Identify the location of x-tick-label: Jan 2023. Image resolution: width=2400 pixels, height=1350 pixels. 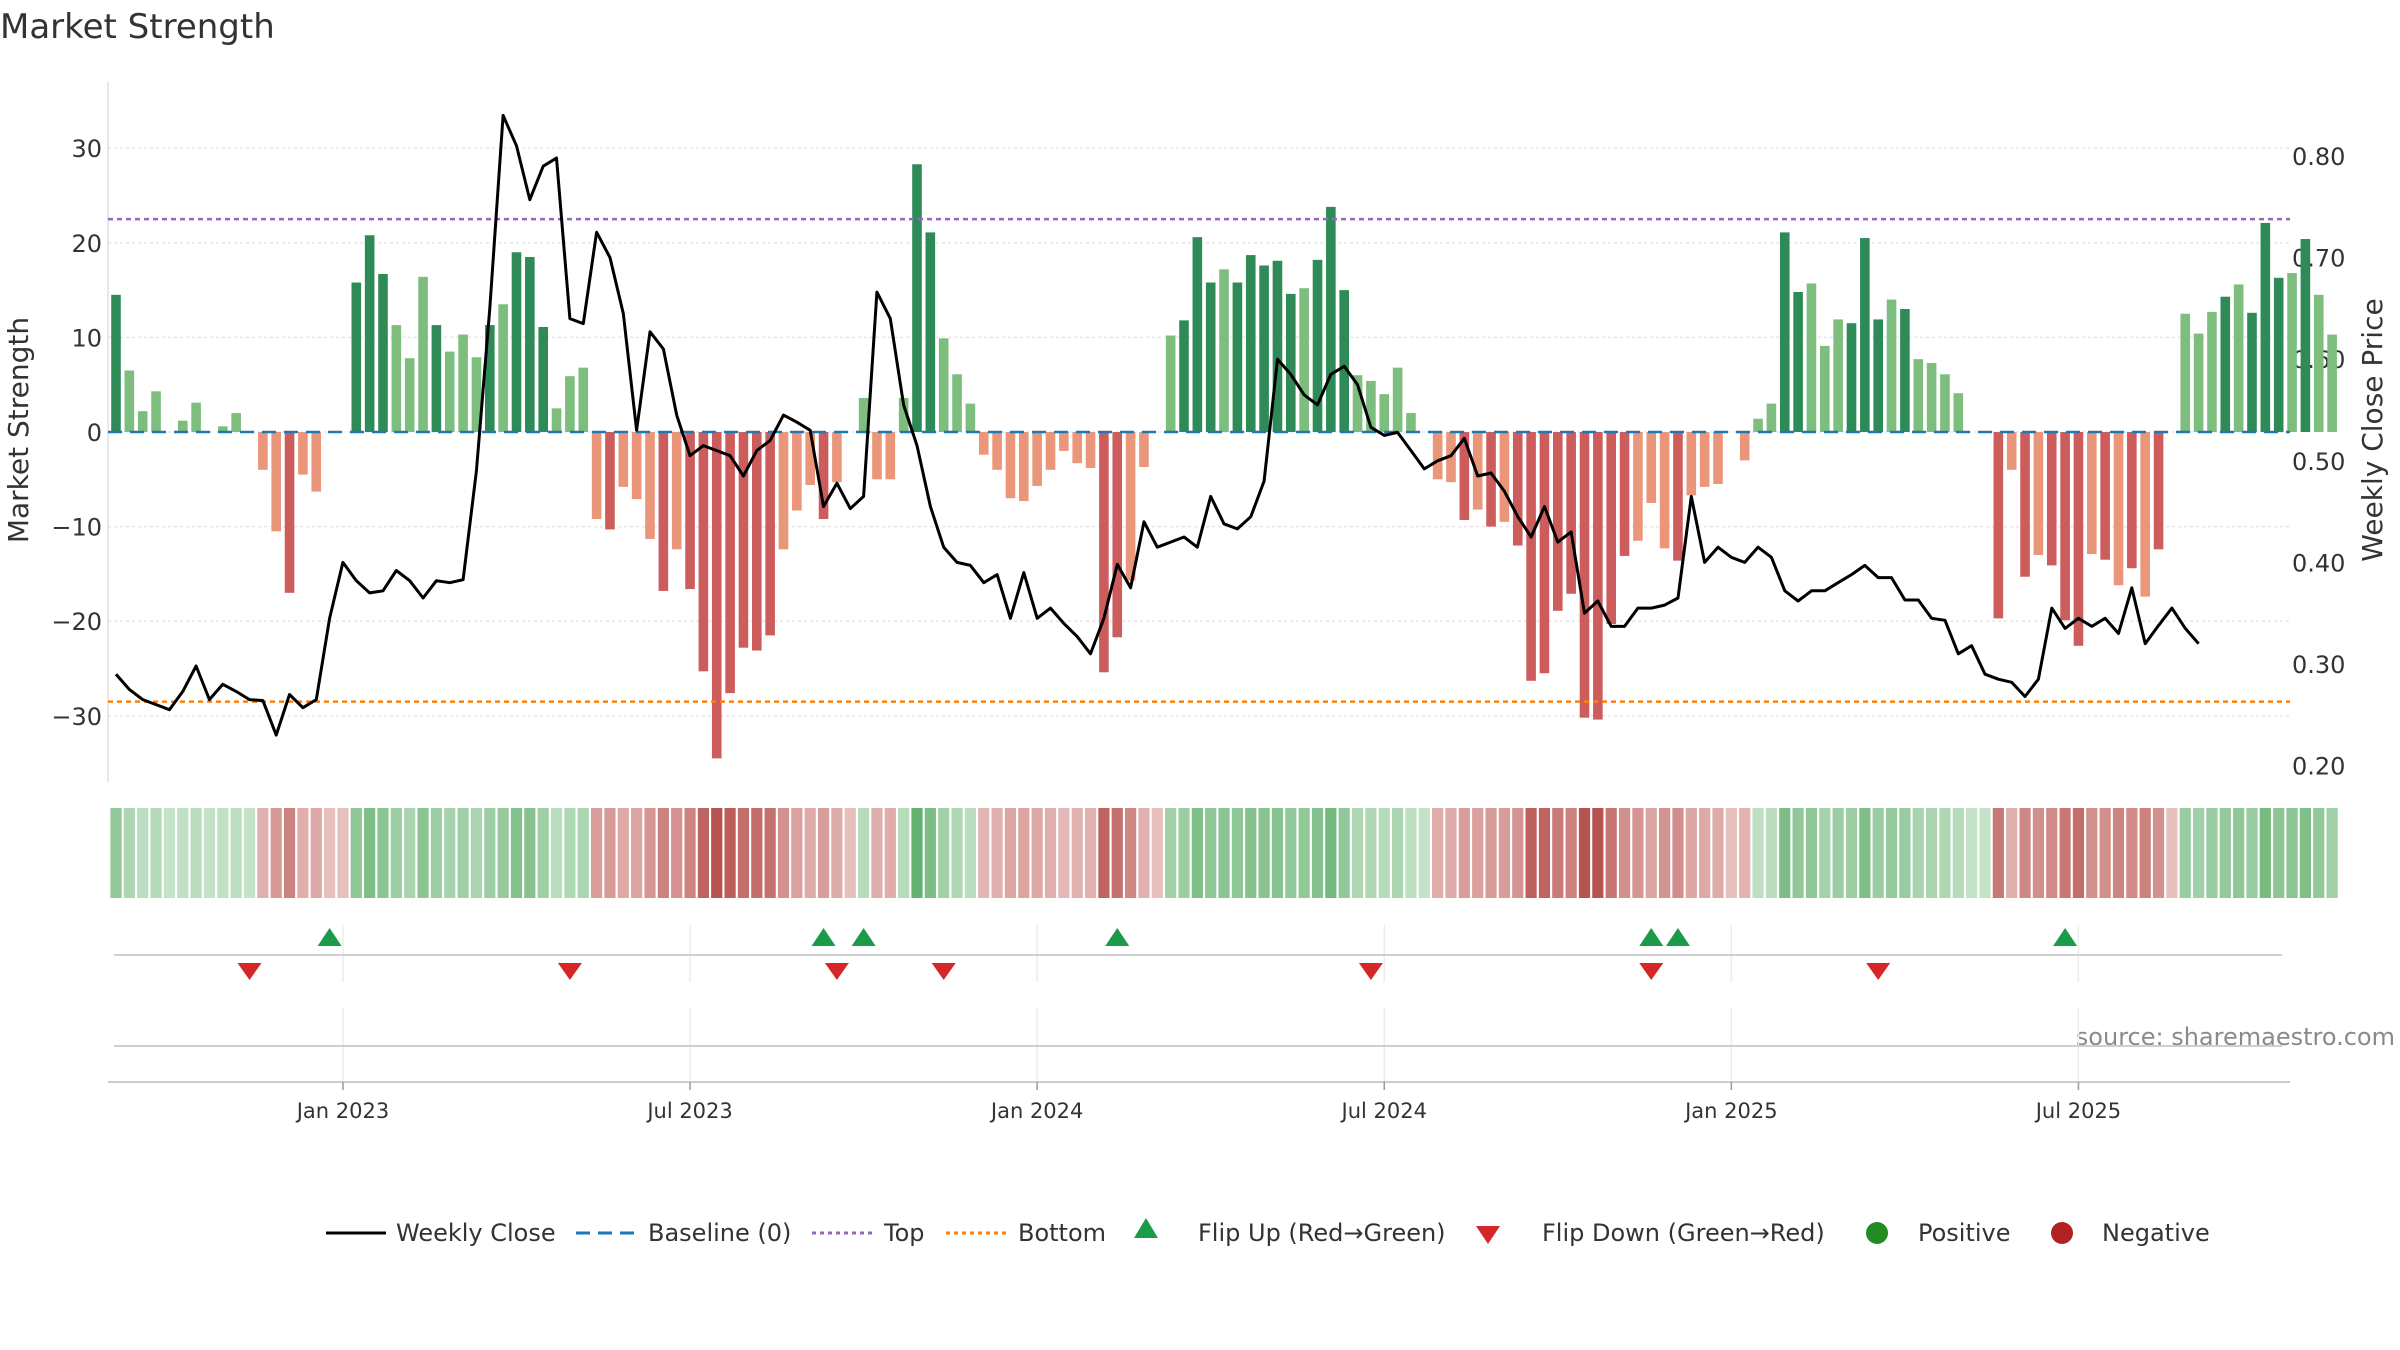
(342, 1111).